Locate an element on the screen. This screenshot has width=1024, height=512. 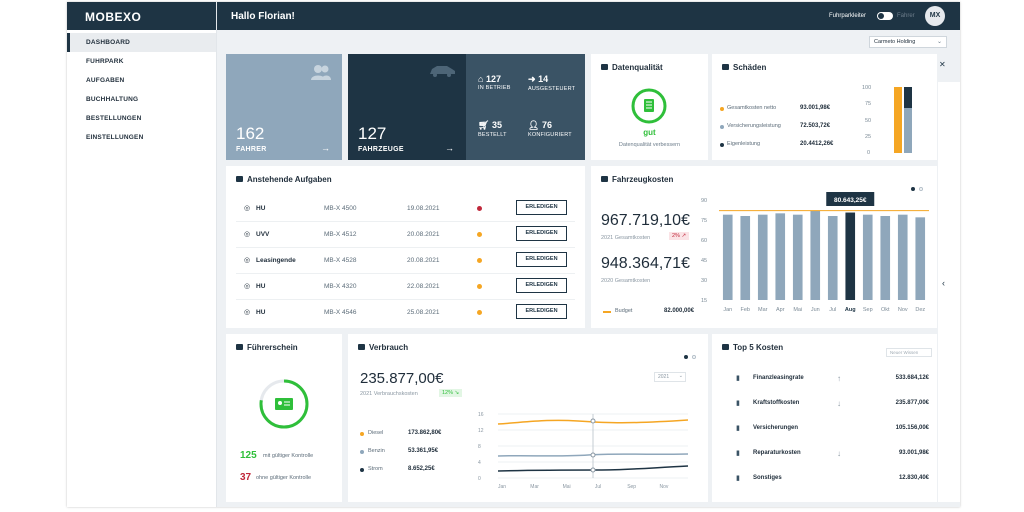
valid-count: 125 is located at coordinates (248, 455).